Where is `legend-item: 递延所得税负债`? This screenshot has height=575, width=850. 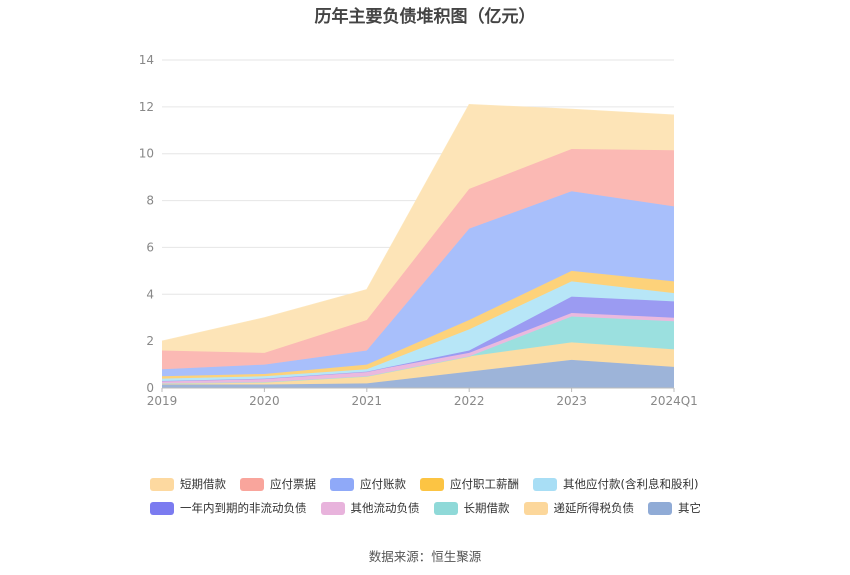 legend-item: 递延所得税负债 is located at coordinates (579, 508).